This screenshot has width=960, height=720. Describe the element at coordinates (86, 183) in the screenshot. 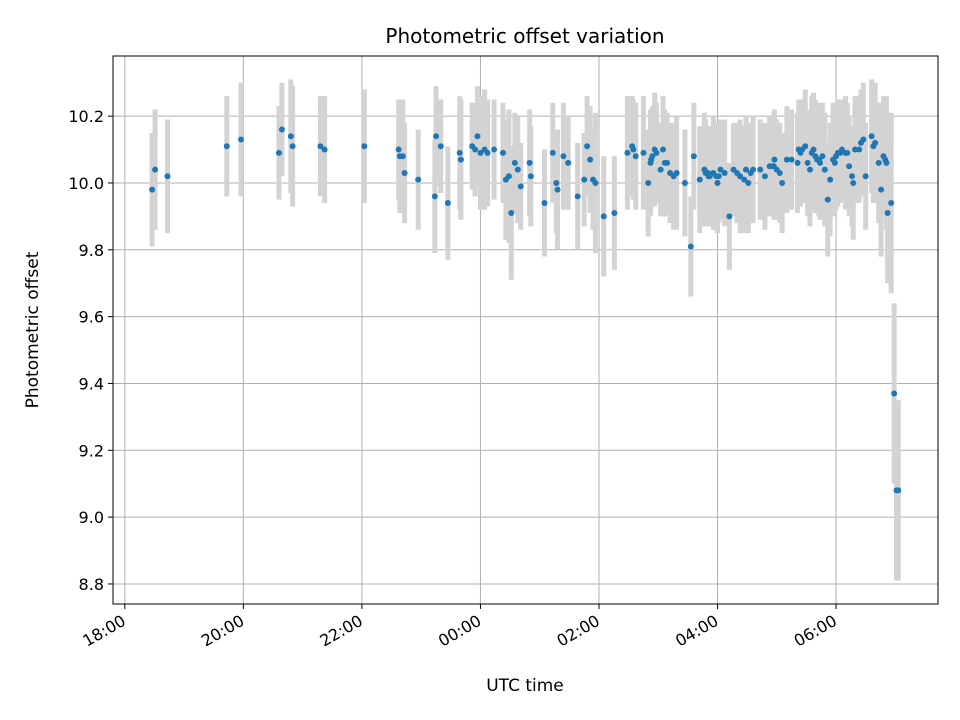

I see `y-tick-label: 10.0` at that location.